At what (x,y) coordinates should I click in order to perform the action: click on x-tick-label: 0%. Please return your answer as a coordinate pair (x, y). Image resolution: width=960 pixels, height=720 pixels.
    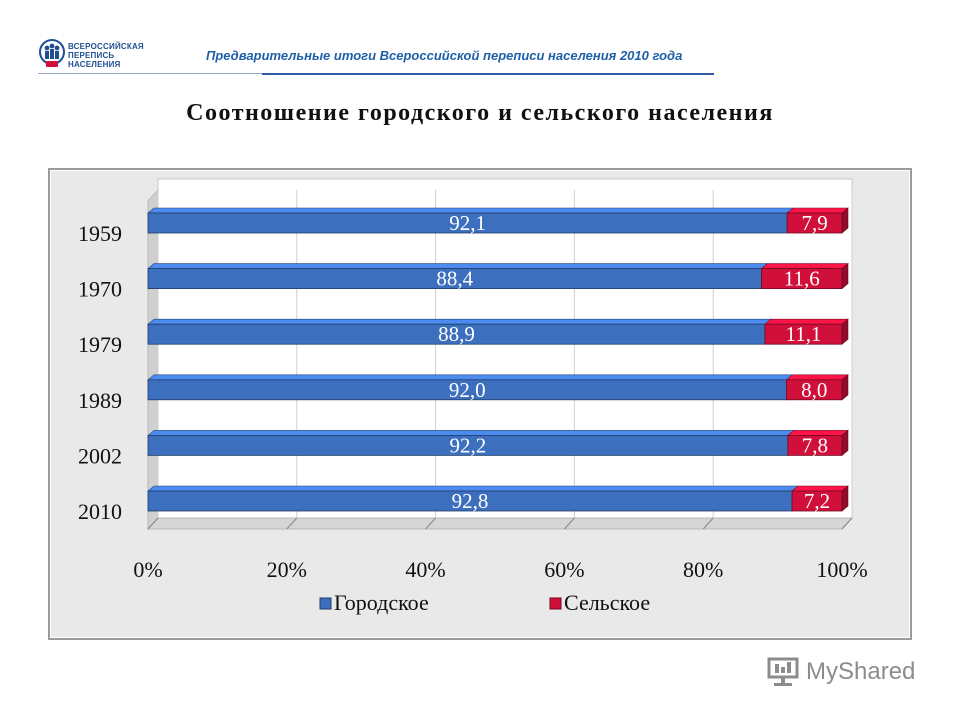
    Looking at the image, I should click on (147, 569).